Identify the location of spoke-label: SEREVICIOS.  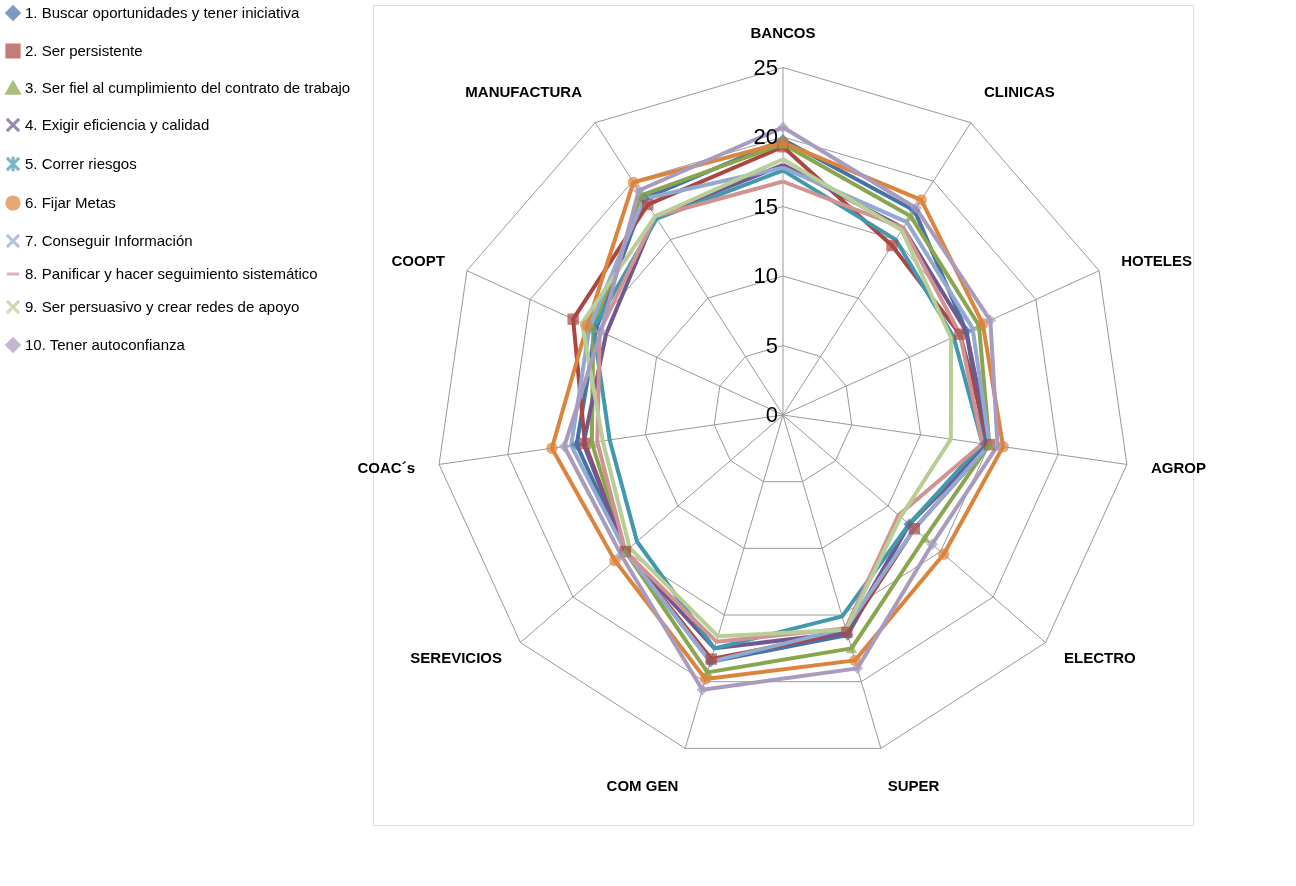
(456, 658).